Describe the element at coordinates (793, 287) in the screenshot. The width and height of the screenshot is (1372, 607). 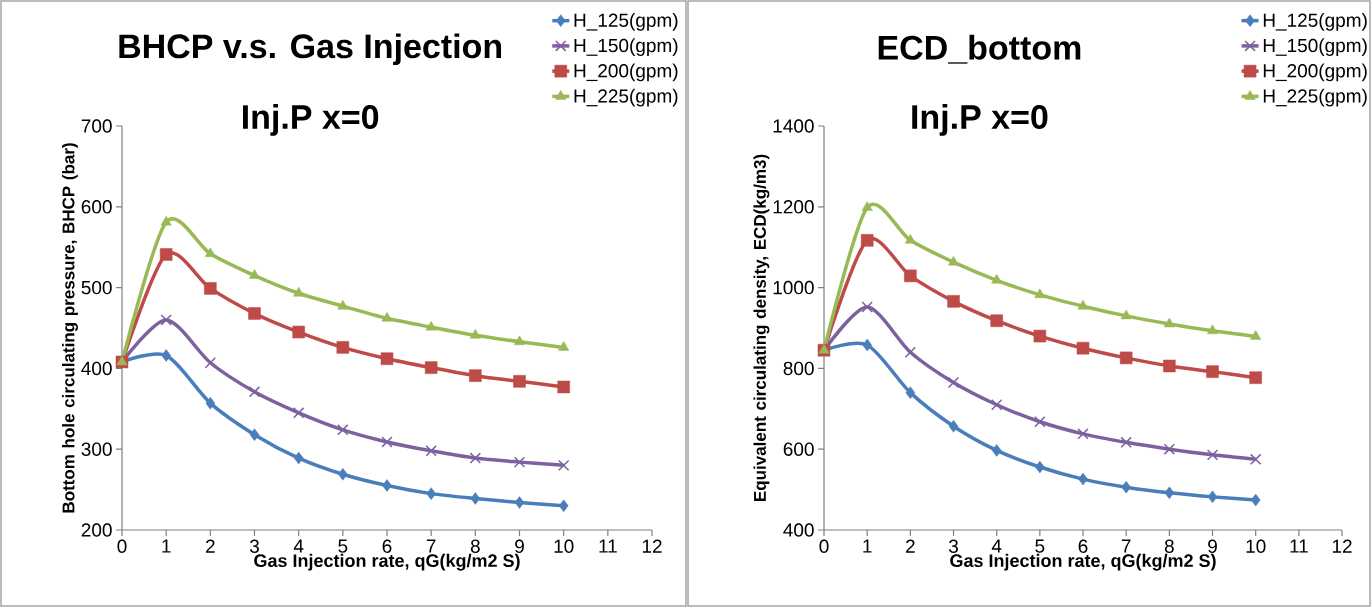
I see `y-tick-label: 1000` at that location.